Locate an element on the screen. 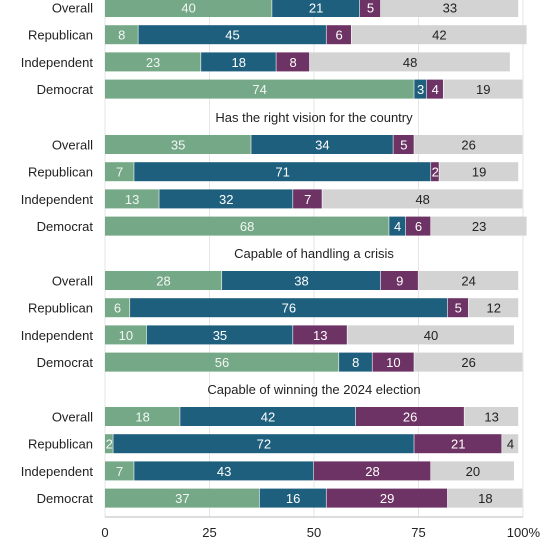  data-label: 24 is located at coordinates (468, 281).